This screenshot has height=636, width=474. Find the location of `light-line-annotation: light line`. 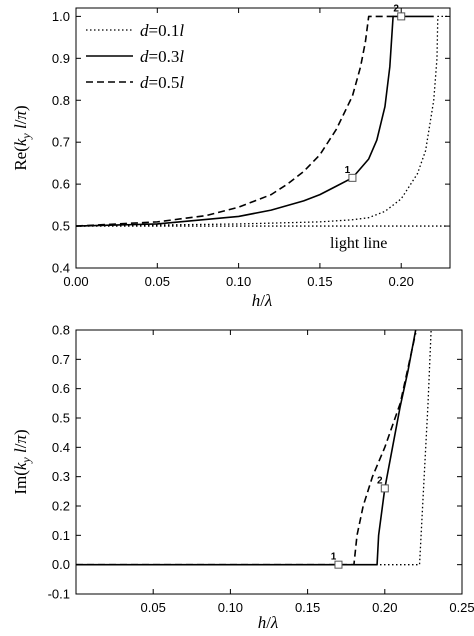

light-line-annotation: light line is located at coordinates (358, 243).